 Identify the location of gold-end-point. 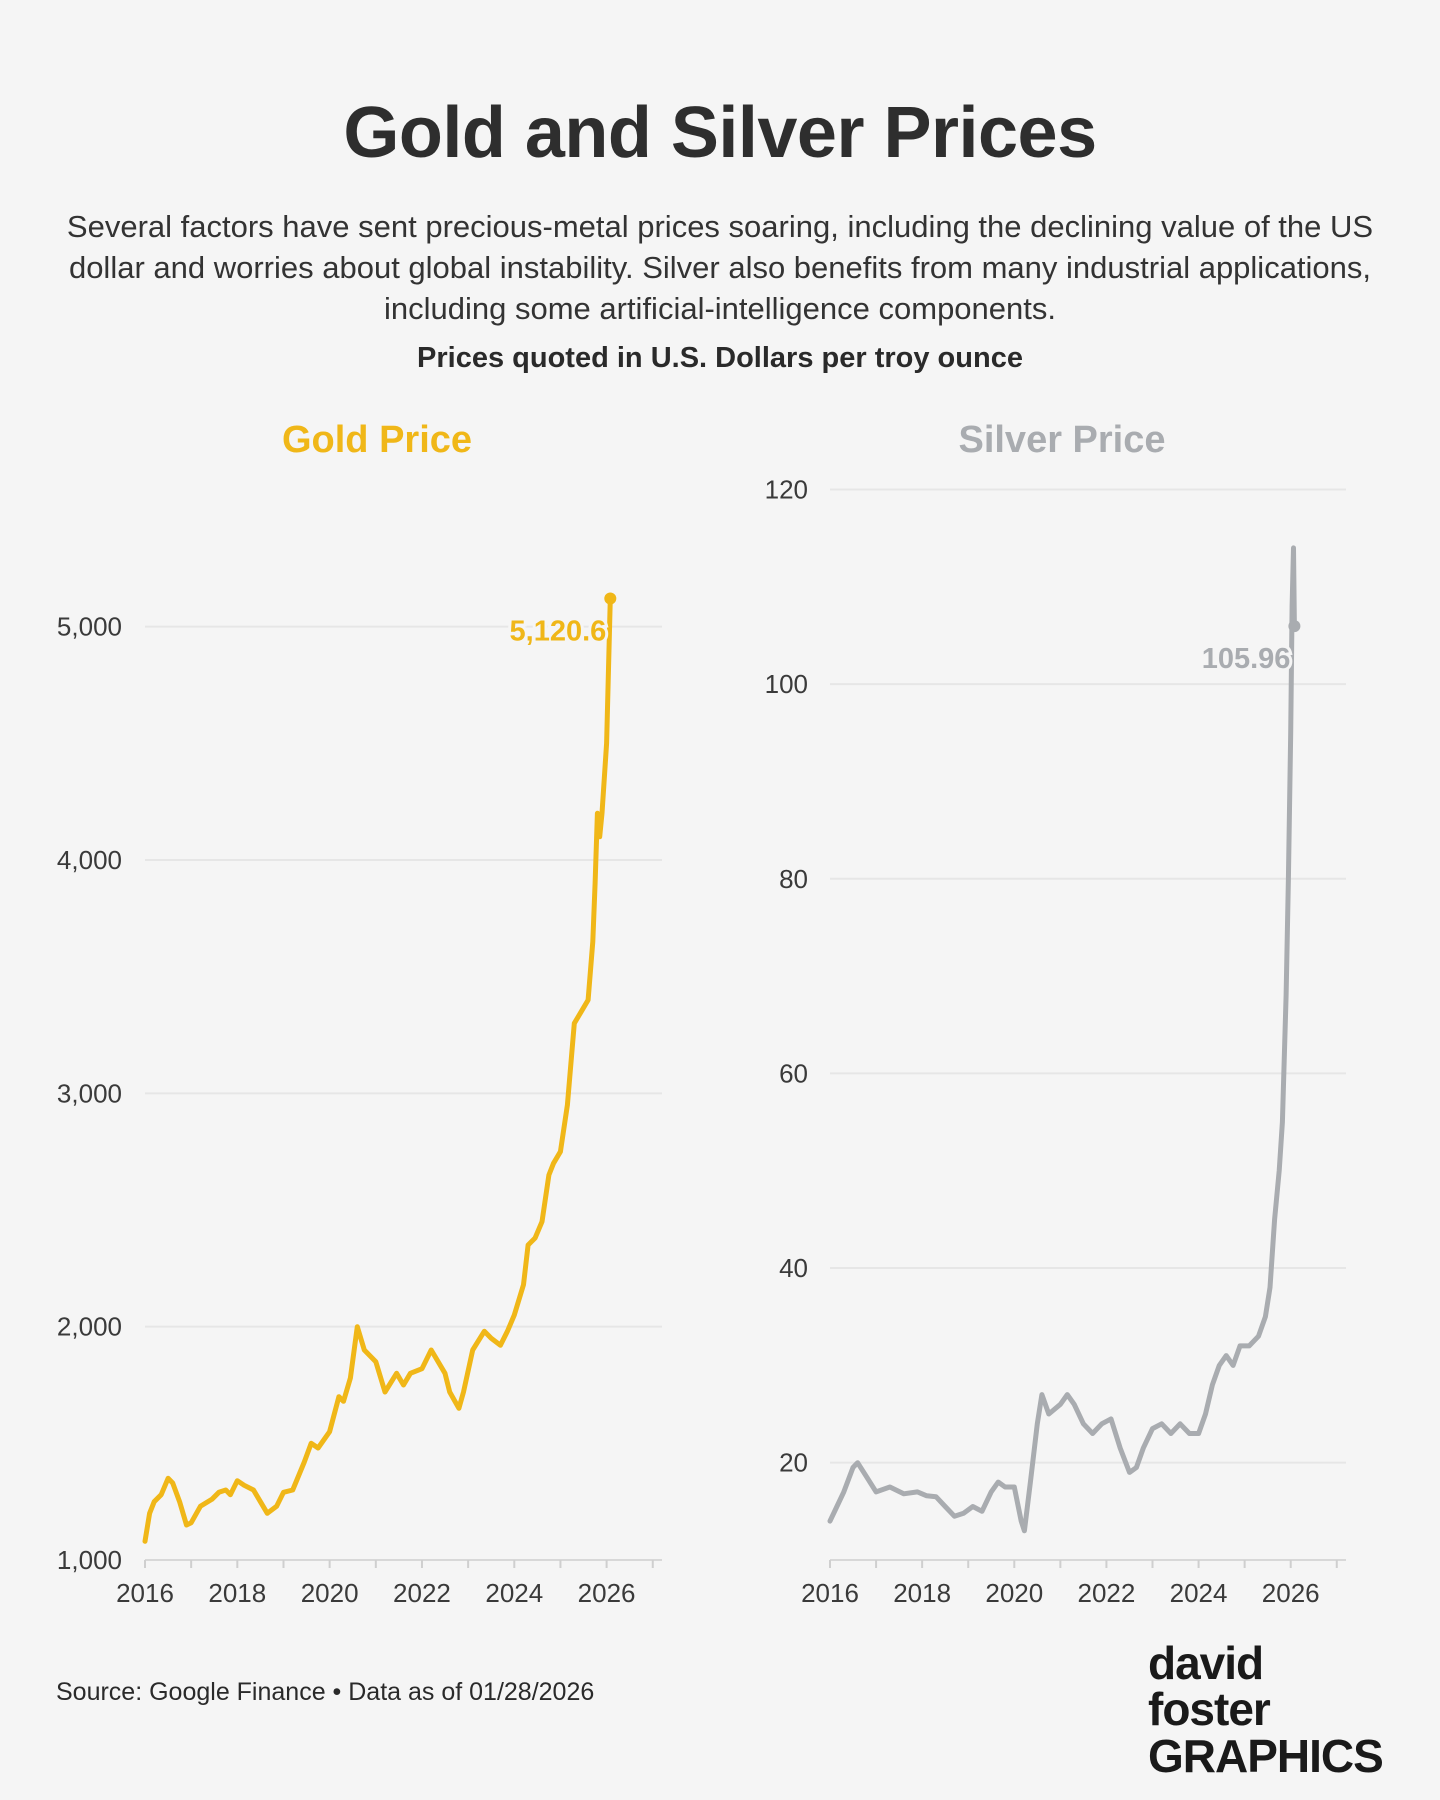
(610, 598).